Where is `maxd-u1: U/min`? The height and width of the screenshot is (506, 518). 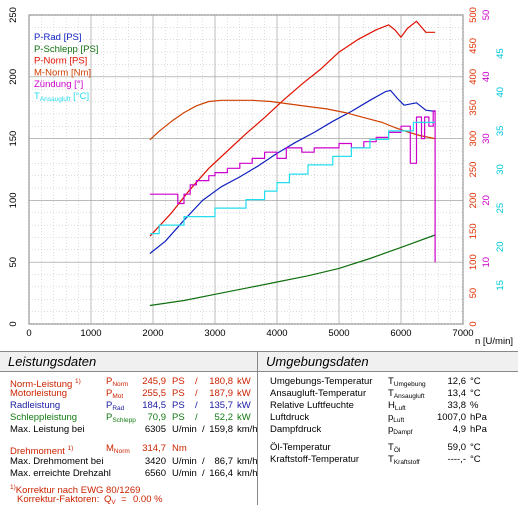
maxd-u1: U/min is located at coordinates (184, 461).